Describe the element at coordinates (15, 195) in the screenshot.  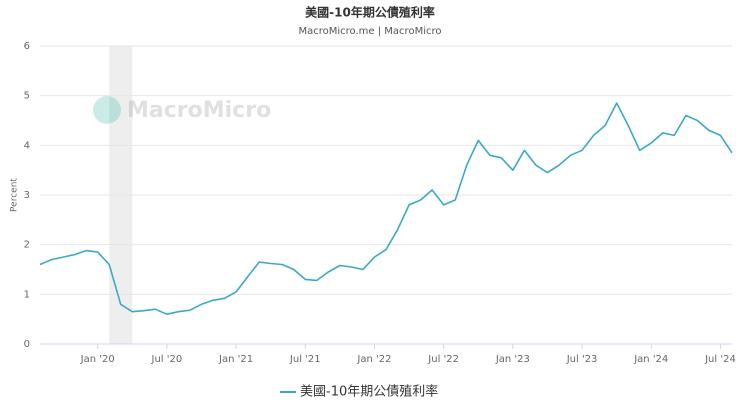
I see `y-axis-label: Percent` at that location.